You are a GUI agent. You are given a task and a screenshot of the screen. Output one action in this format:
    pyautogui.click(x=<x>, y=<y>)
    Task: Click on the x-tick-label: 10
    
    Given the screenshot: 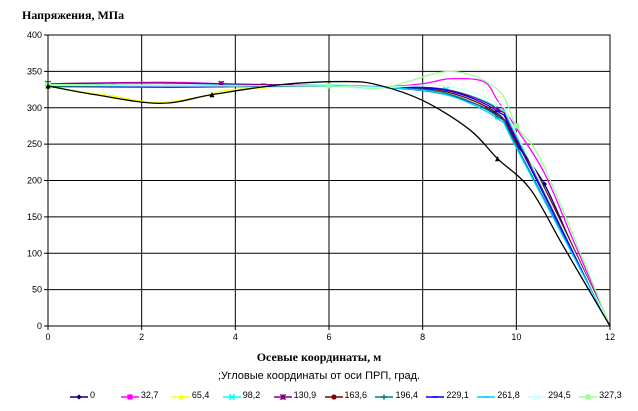 What is the action you would take?
    pyautogui.click(x=516, y=337)
    